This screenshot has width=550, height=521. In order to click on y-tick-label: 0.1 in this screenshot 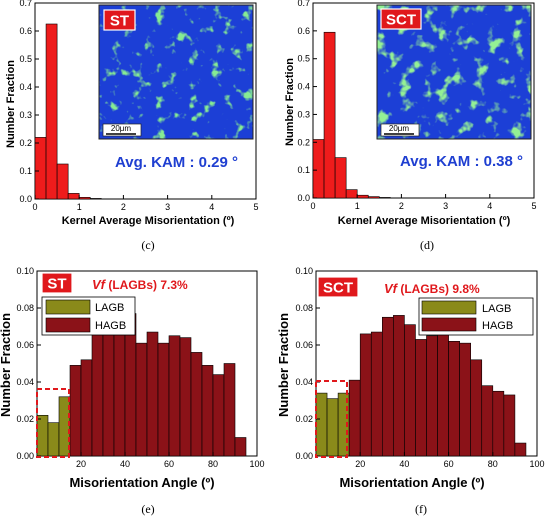, I will do `click(25, 171)`.